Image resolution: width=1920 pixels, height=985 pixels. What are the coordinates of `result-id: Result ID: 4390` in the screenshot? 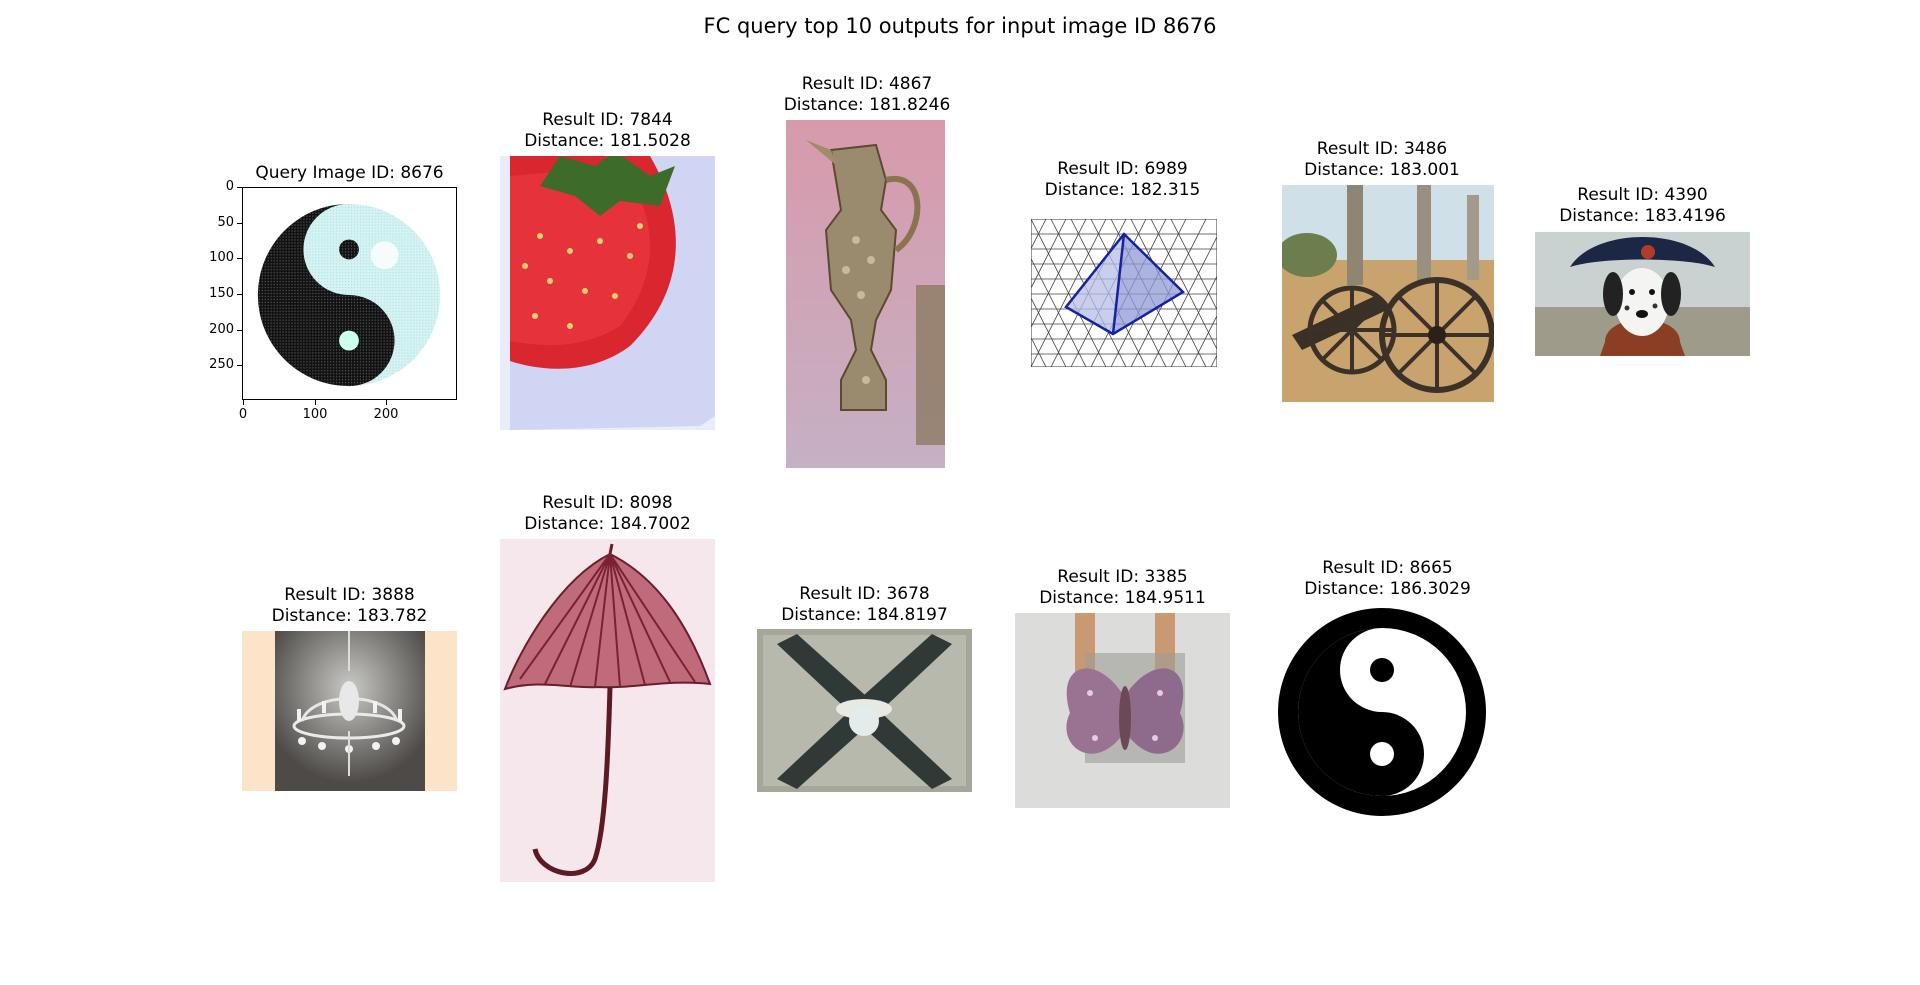 It's located at (1642, 195).